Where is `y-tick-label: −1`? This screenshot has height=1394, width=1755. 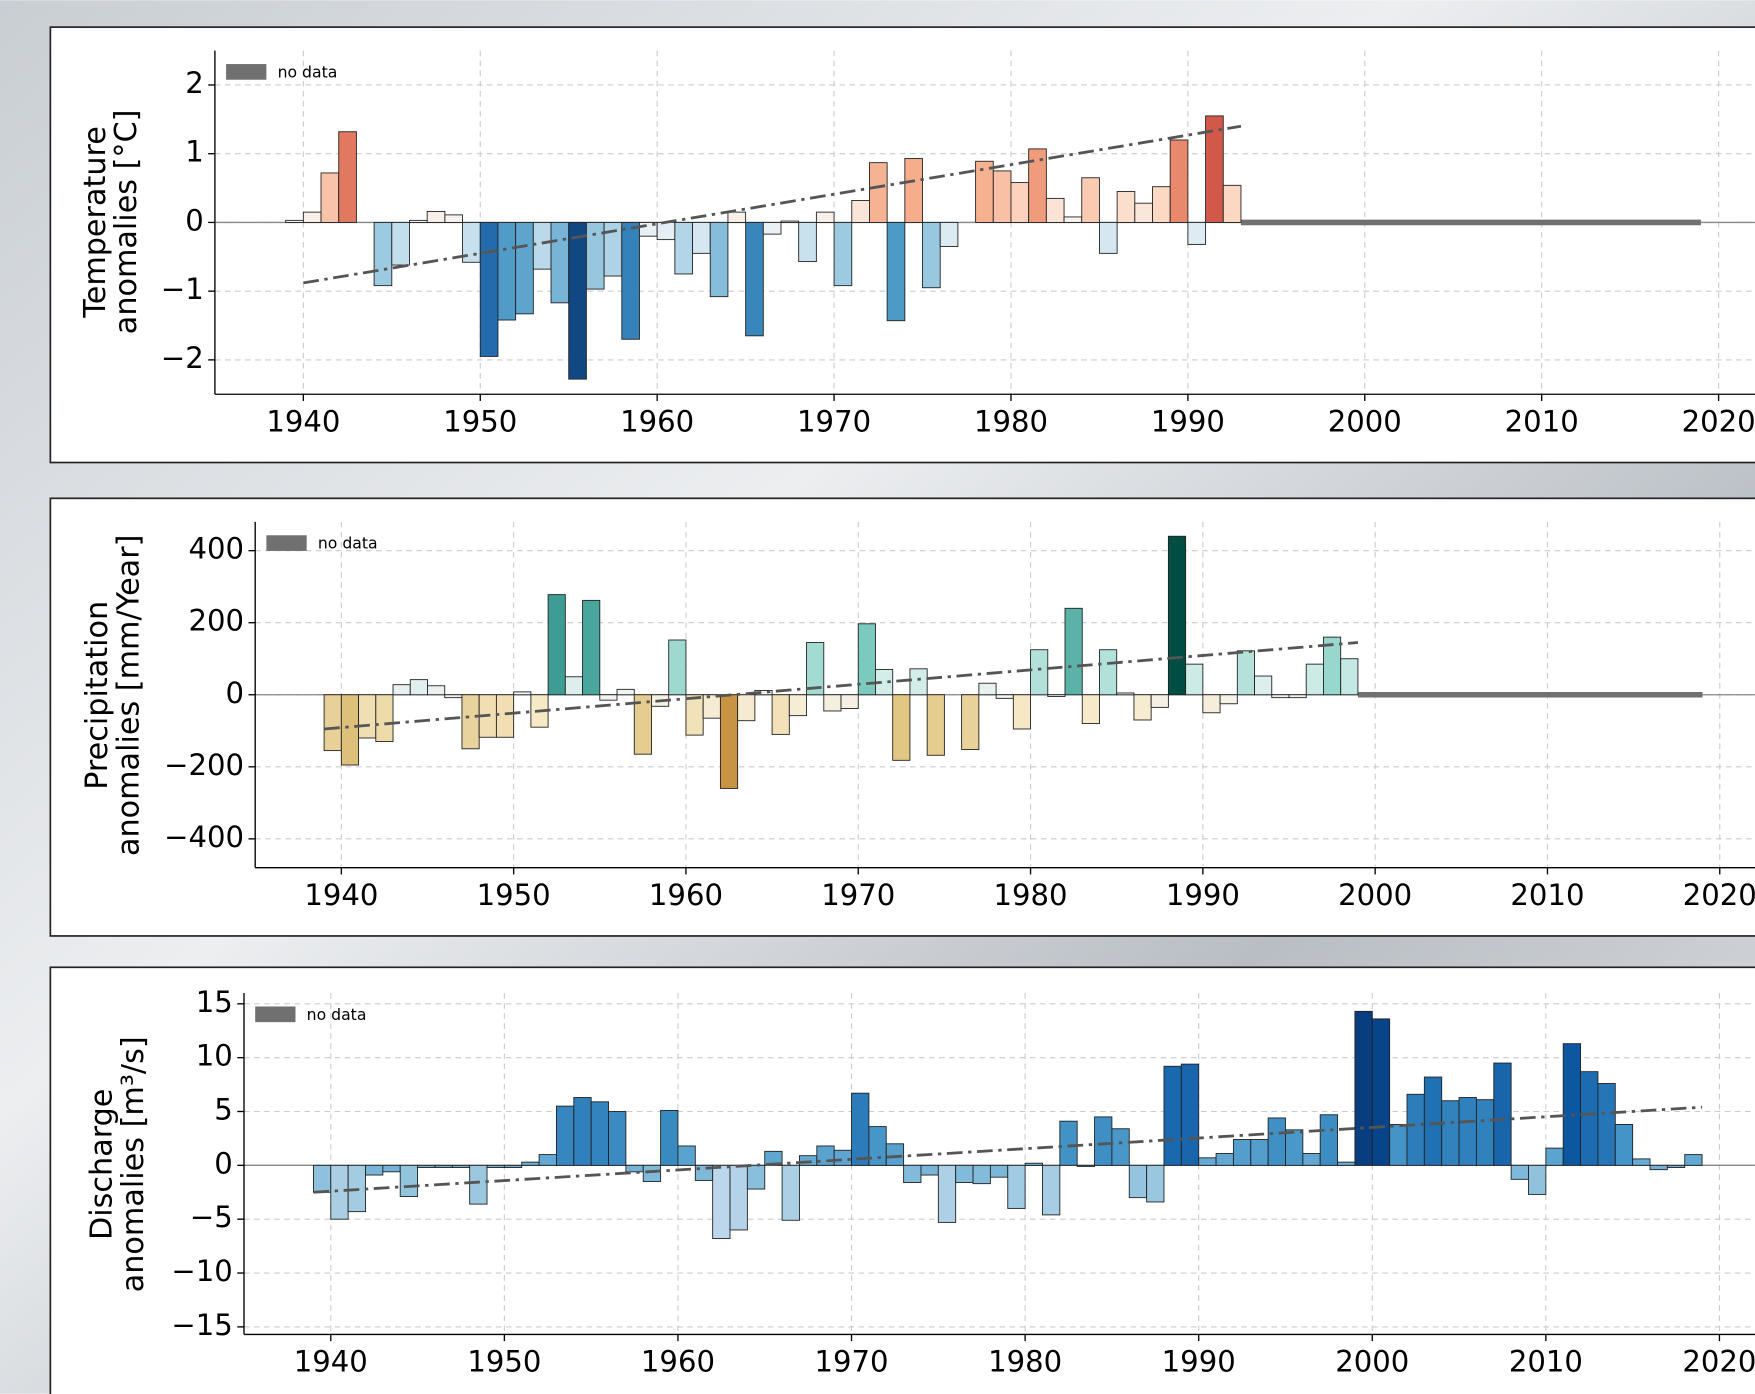
y-tick-label: −1 is located at coordinates (182, 289).